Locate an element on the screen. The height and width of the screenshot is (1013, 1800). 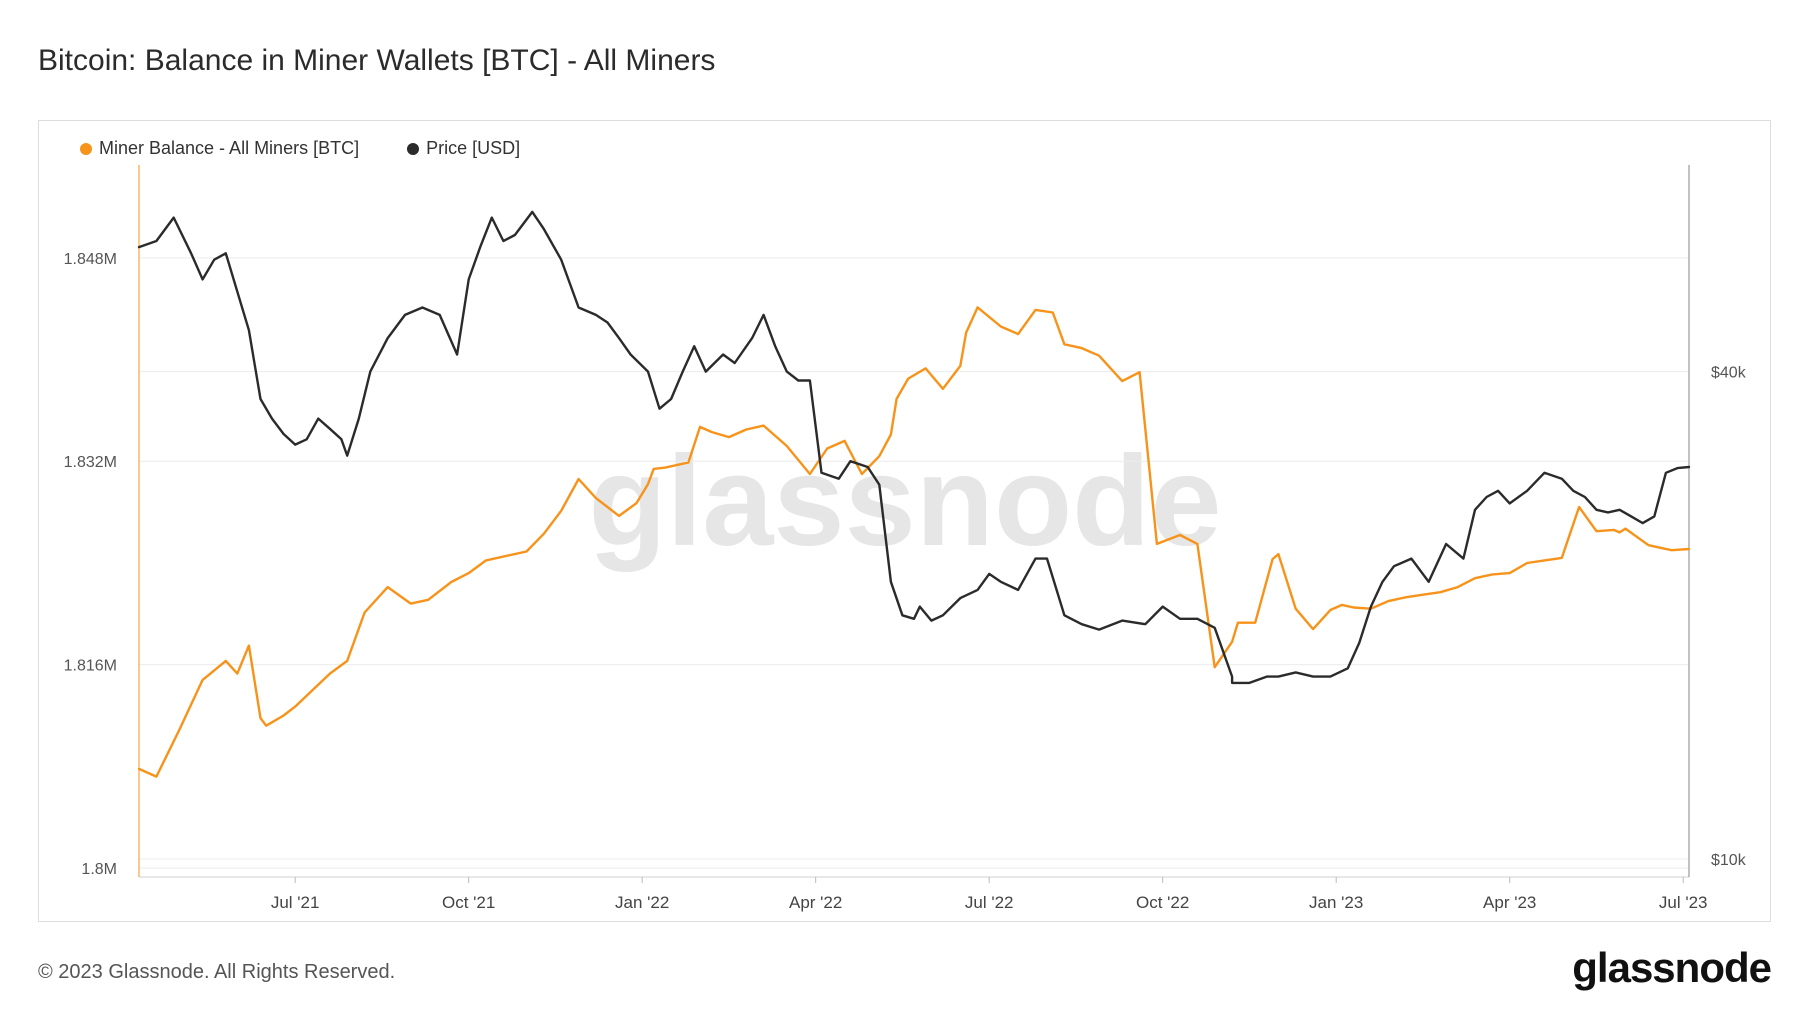
y-right-tick-label: $10k is located at coordinates (1729, 860).